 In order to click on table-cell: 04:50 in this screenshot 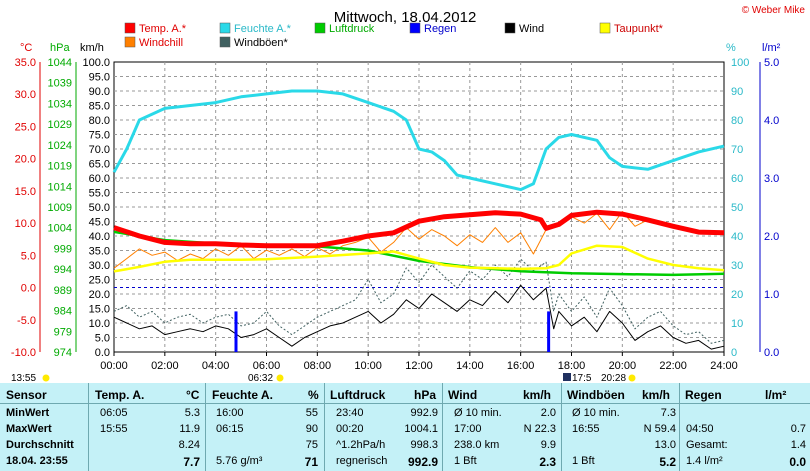, I will do `click(700, 429)`.